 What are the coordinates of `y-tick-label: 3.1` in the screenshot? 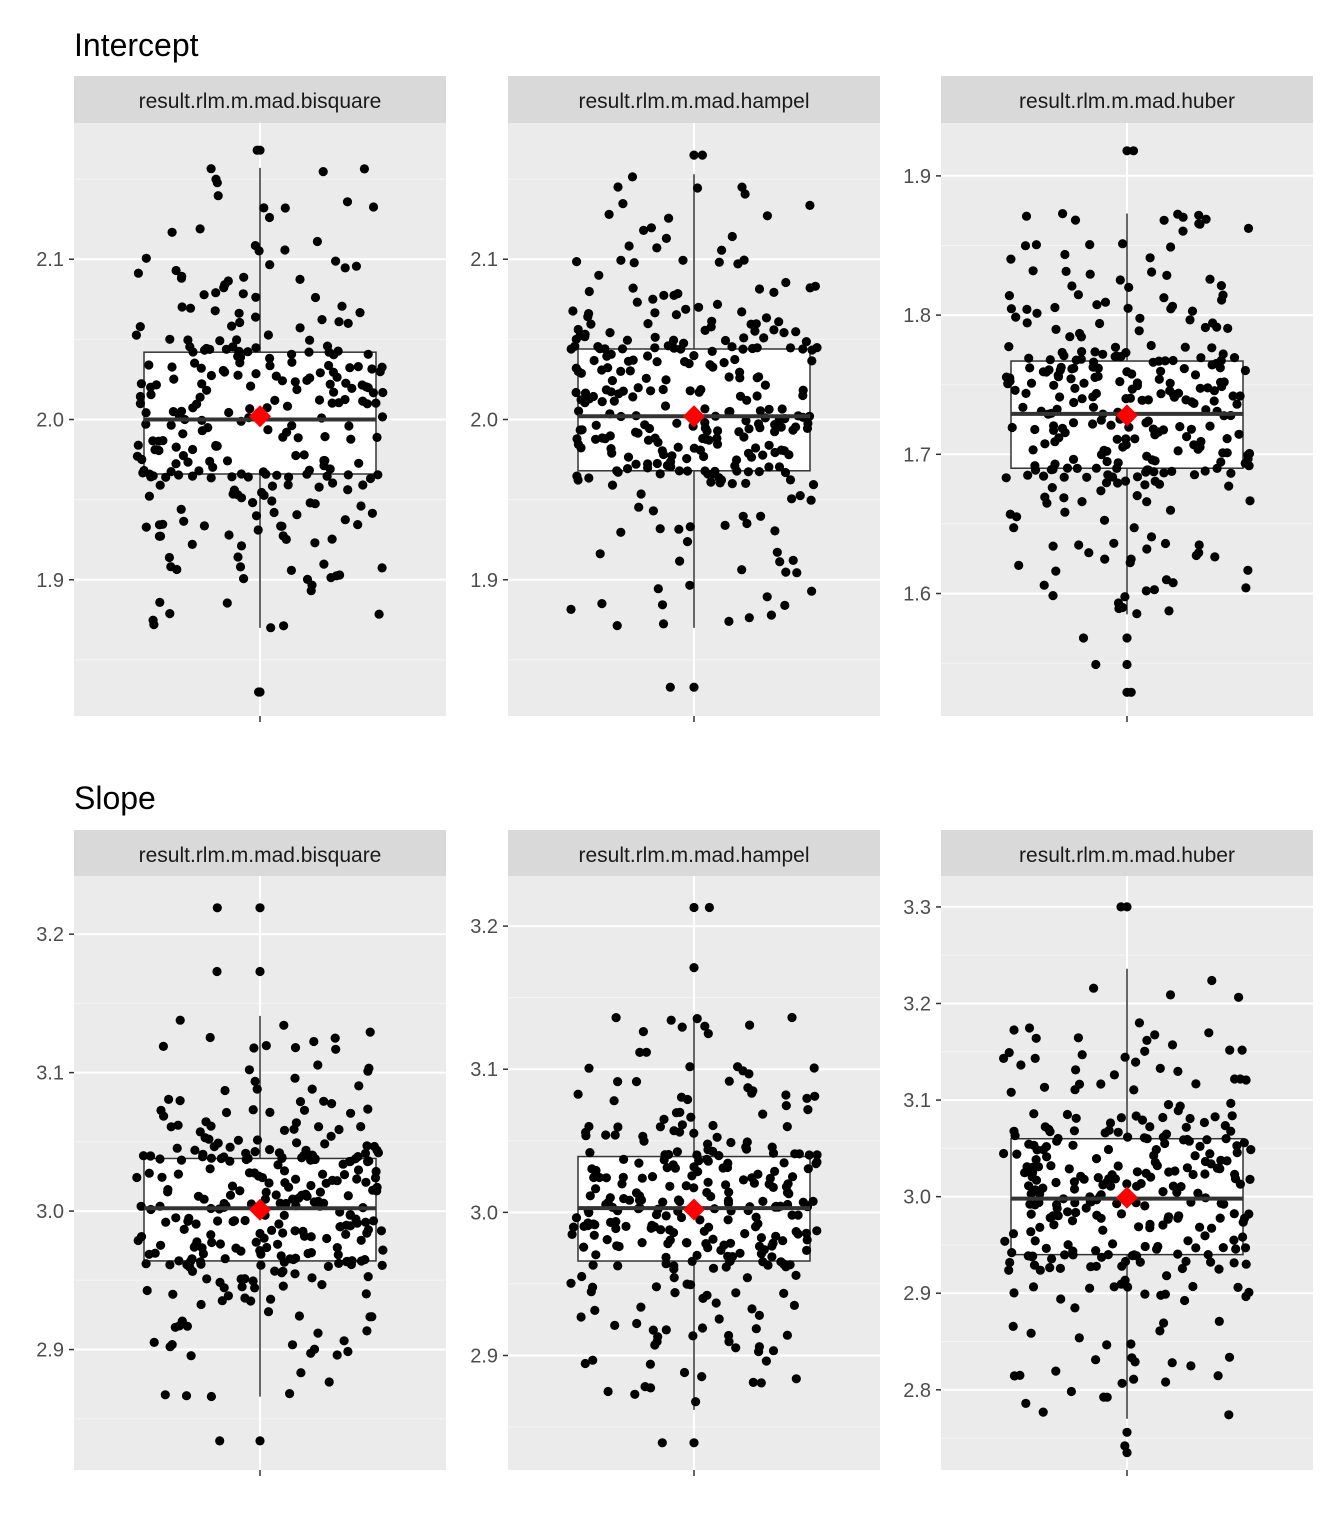 It's located at (484, 1070).